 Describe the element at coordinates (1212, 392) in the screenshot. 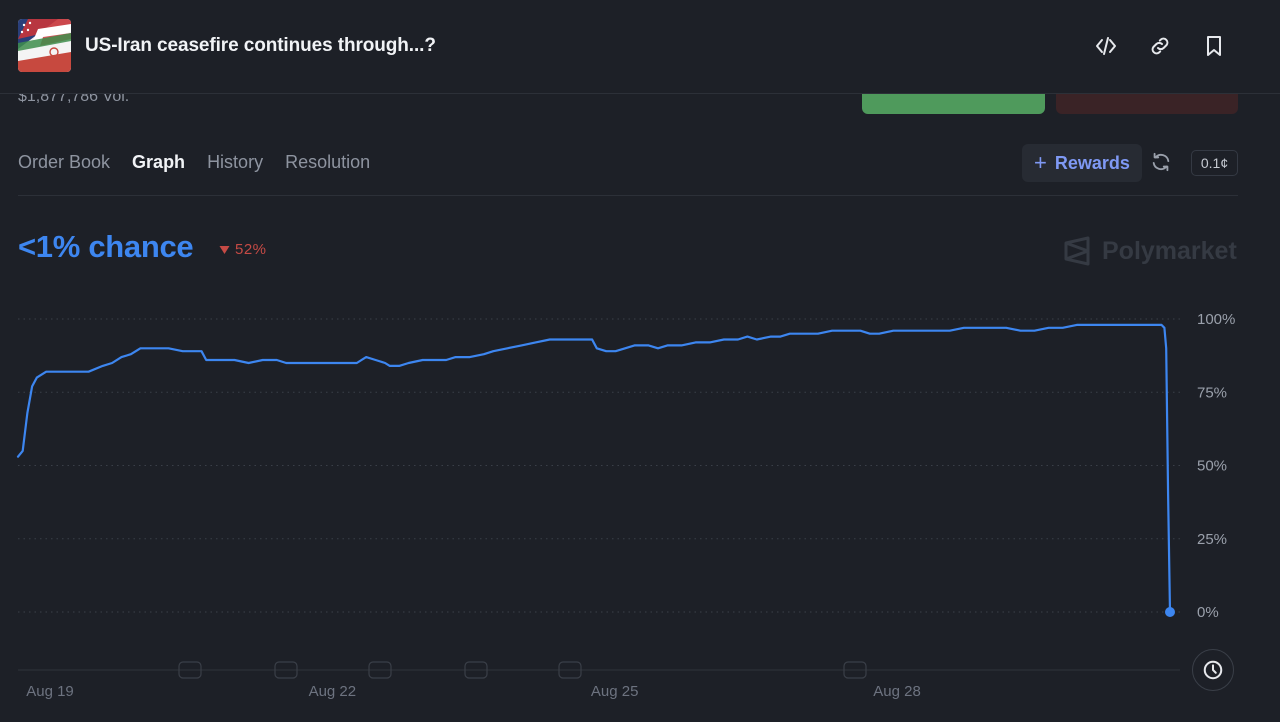

I see `y-tick-label: 75%` at that location.